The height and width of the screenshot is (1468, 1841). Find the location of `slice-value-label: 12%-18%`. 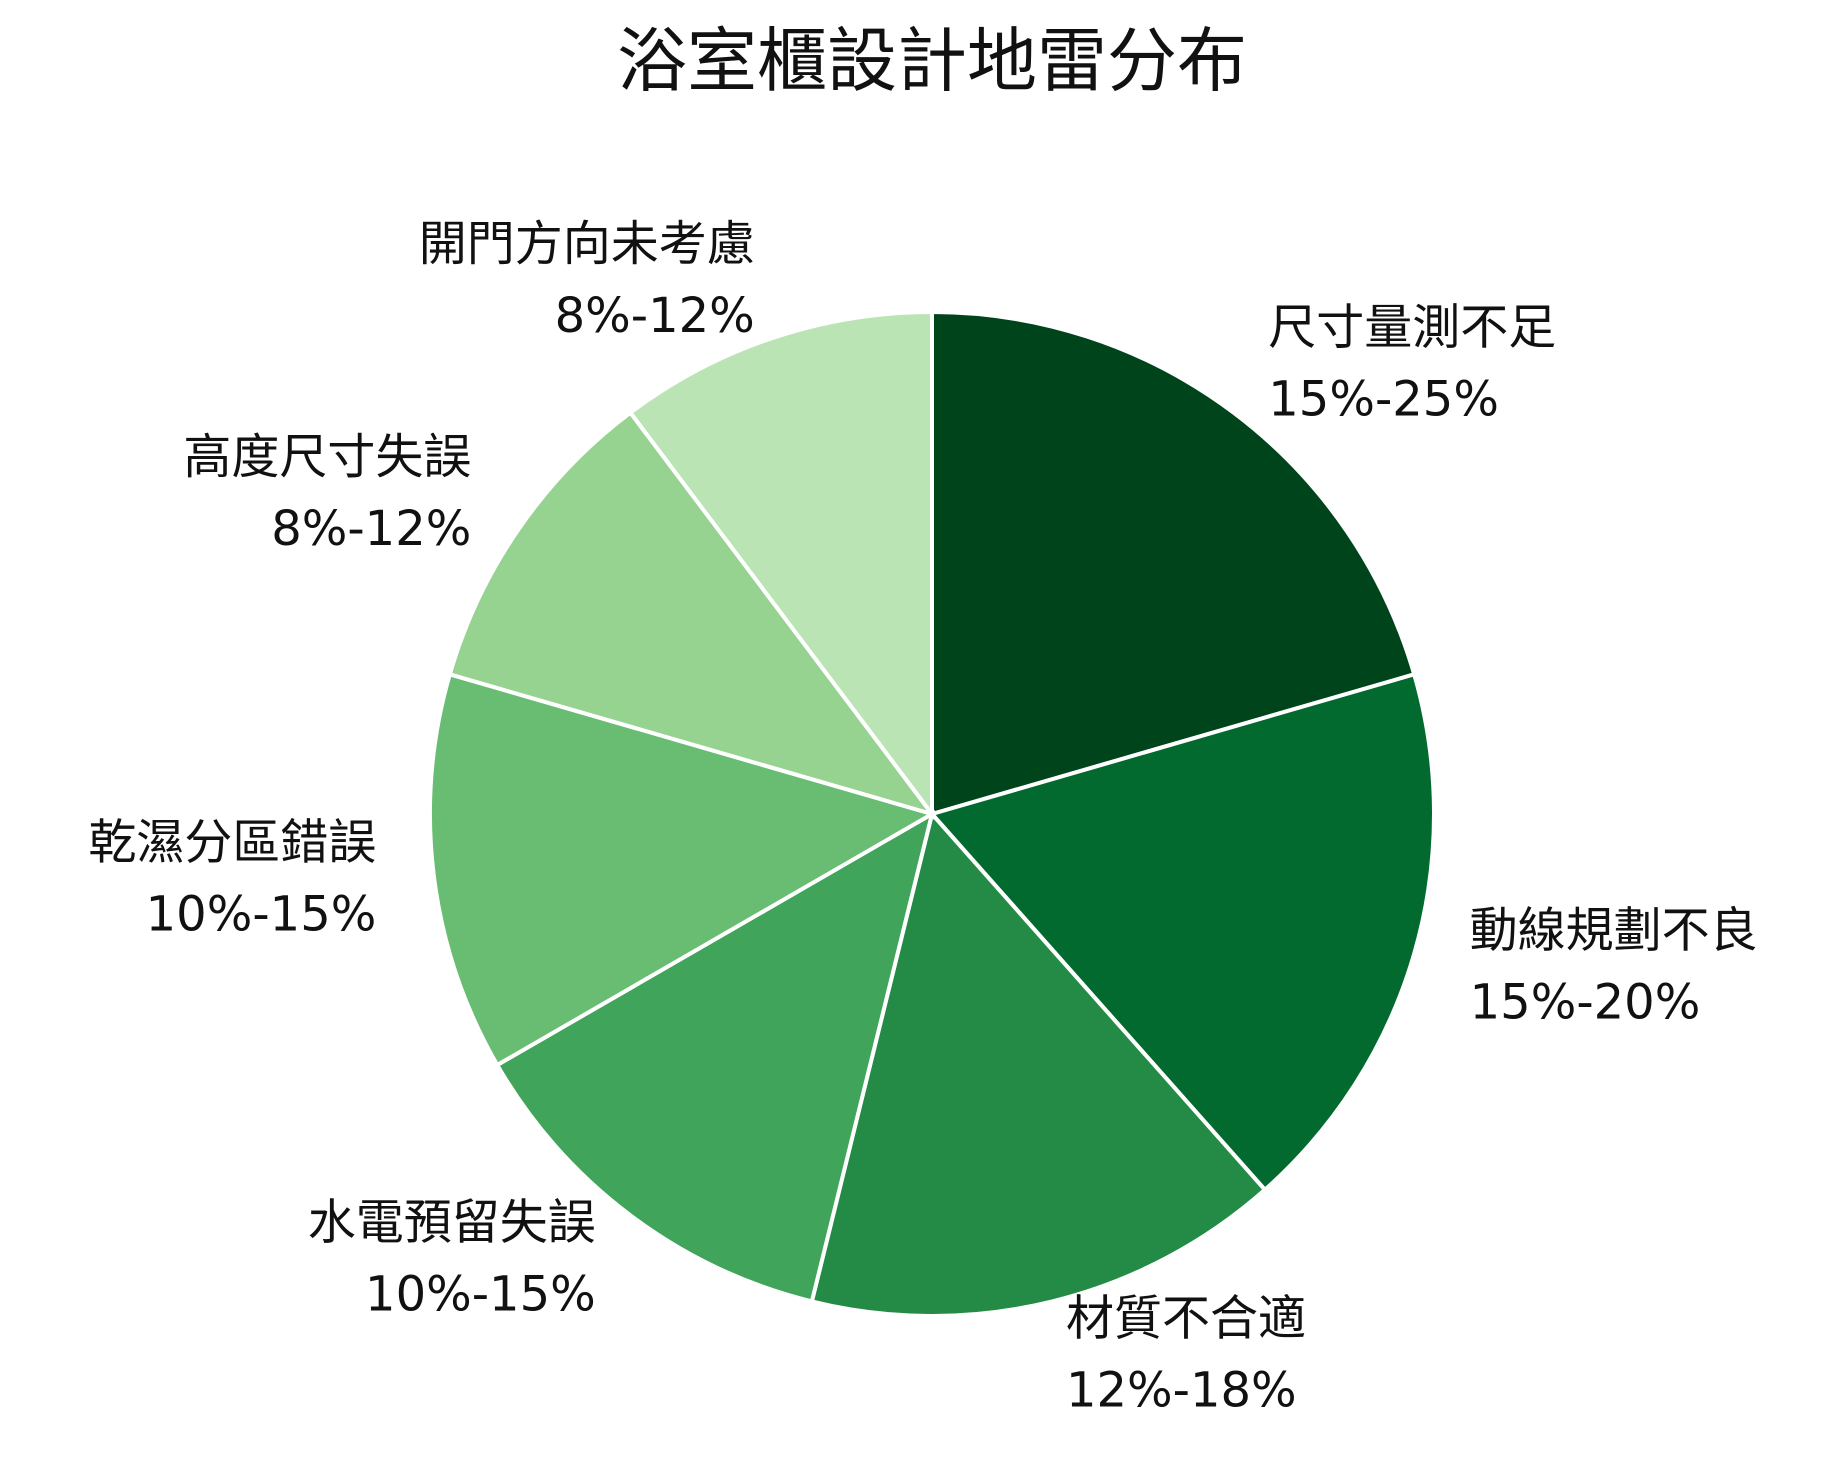

slice-value-label: 12%-18% is located at coordinates (1181, 1390).